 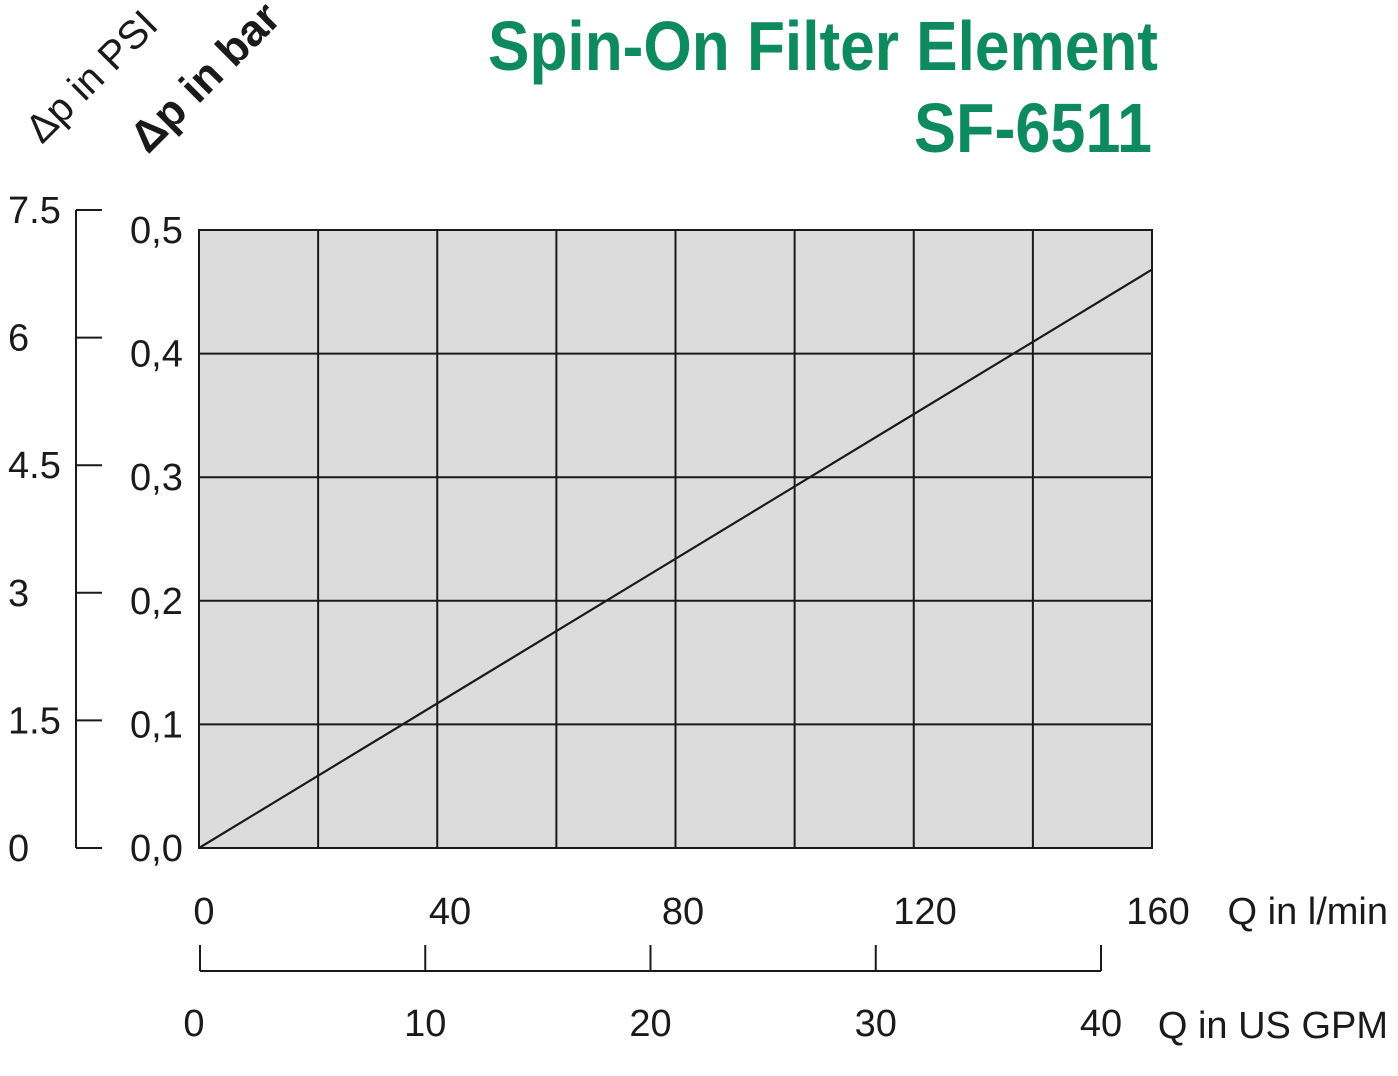 I want to click on gpm-tick-label: 40, so click(x=1101, y=1024).